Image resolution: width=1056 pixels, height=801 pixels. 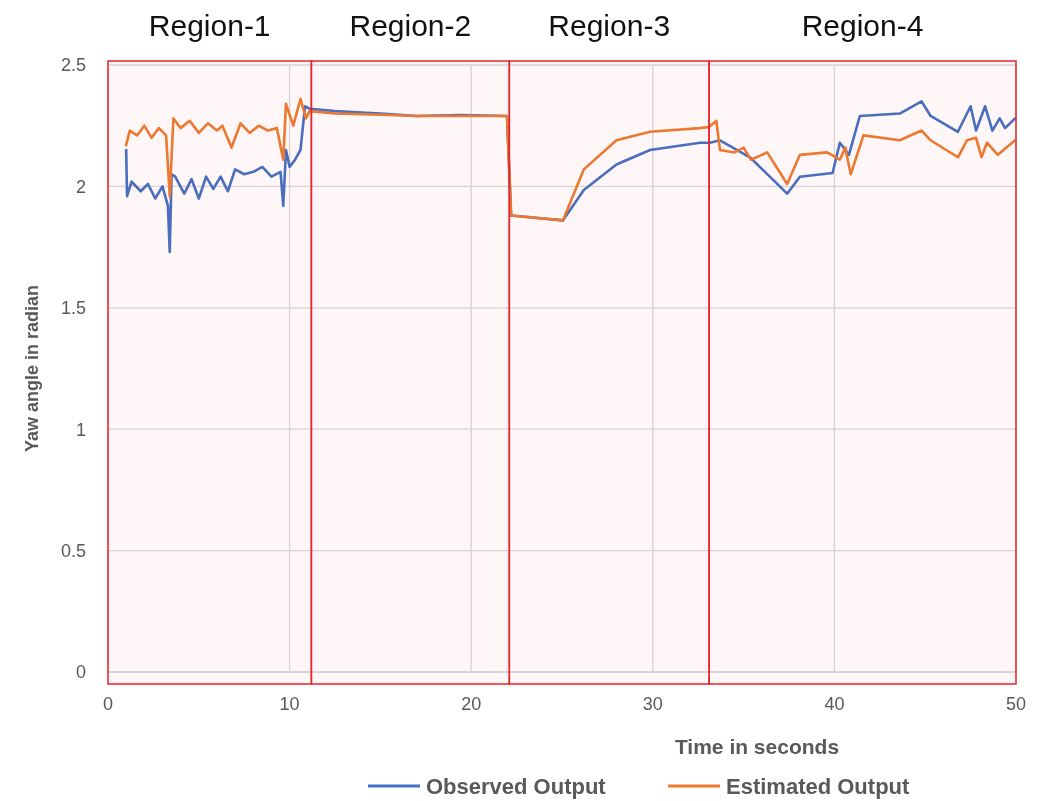 I want to click on x-tick-label: 10, so click(x=289, y=704).